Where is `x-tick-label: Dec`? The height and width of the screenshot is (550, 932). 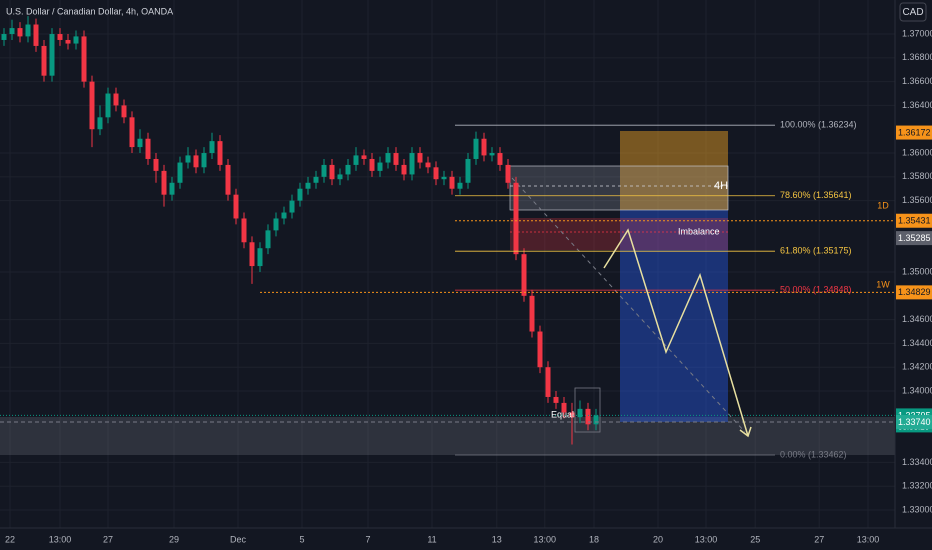 x-tick-label: Dec is located at coordinates (238, 539).